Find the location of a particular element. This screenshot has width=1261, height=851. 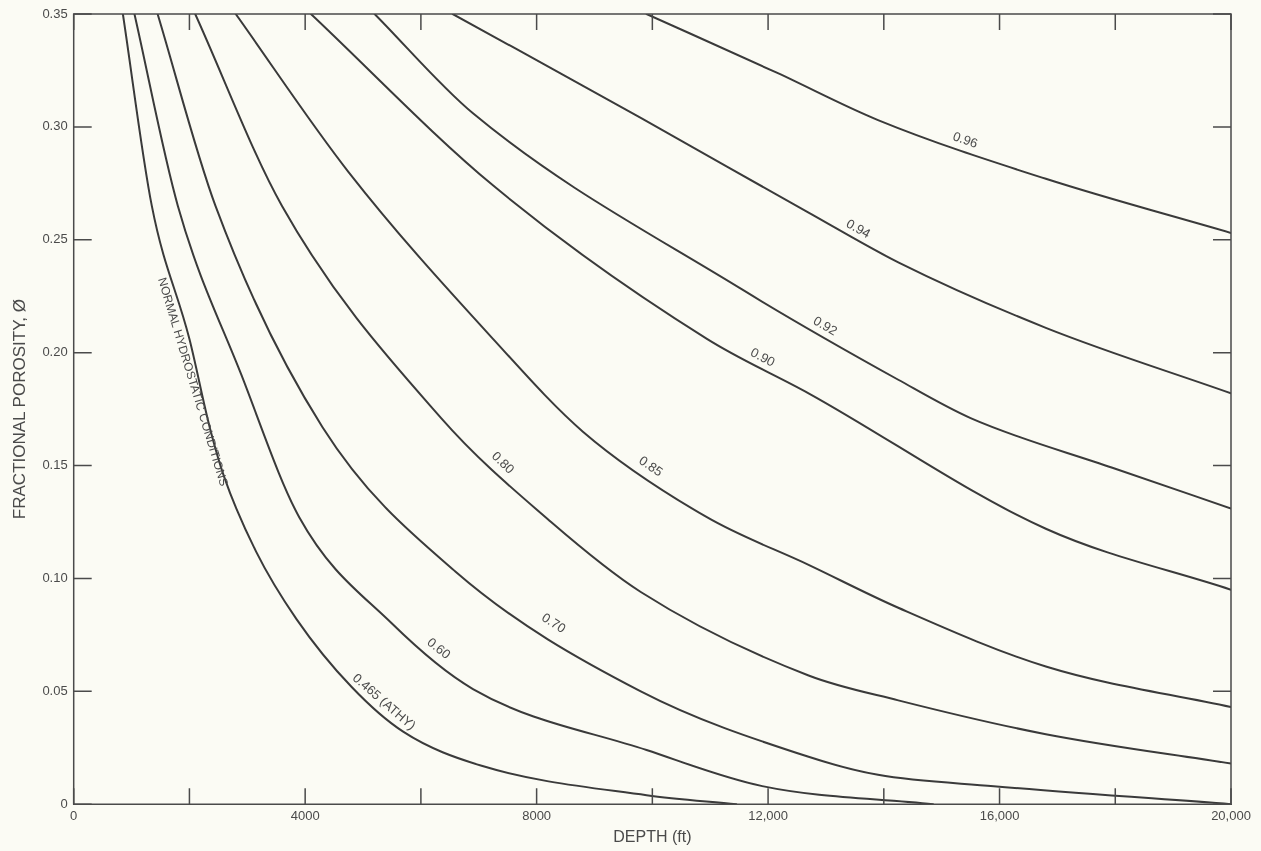

y-tick-label: 0.10 is located at coordinates (55, 578).